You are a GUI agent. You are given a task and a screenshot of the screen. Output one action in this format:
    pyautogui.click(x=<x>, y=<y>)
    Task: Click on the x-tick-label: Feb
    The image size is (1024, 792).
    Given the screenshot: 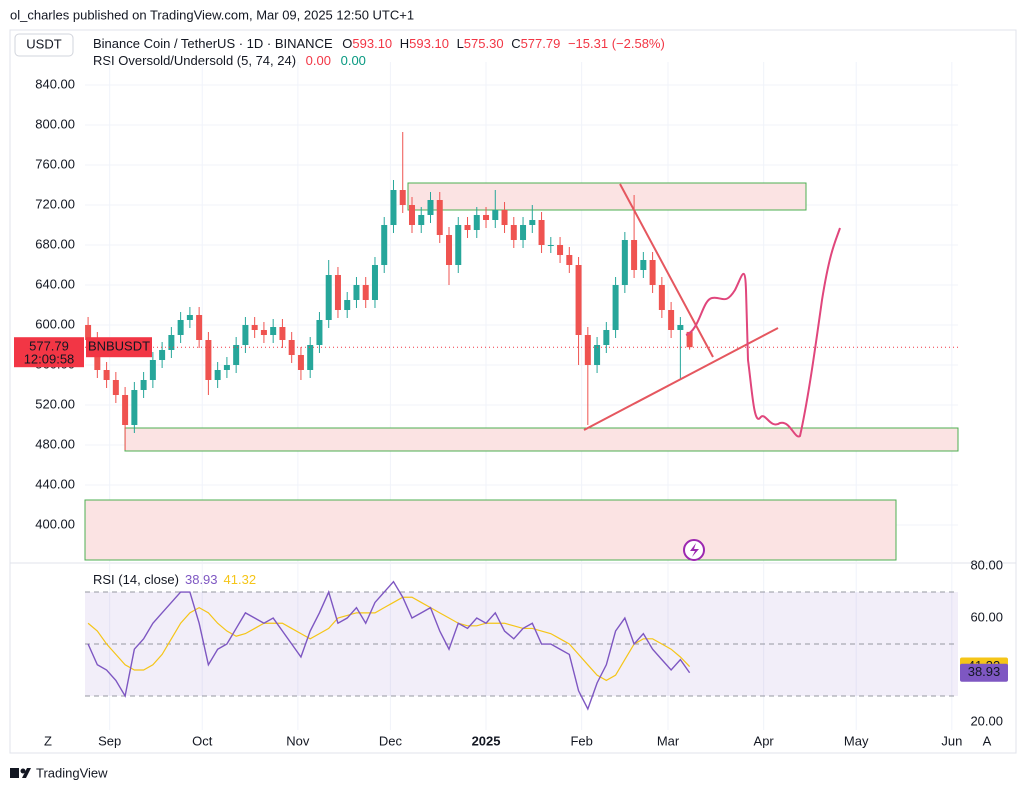 What is the action you would take?
    pyautogui.click(x=581, y=740)
    